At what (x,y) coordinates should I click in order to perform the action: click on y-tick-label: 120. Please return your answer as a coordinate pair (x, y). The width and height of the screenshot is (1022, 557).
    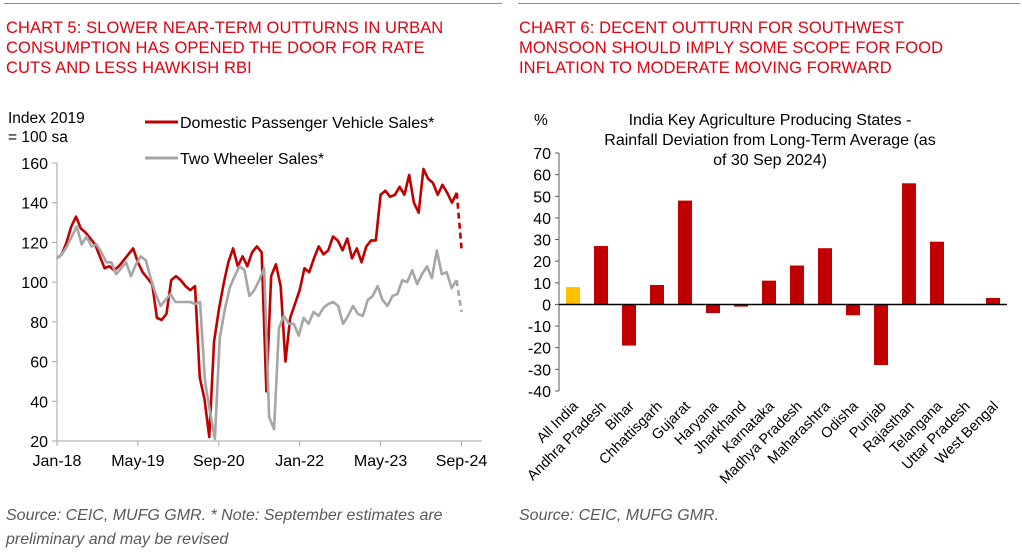
    Looking at the image, I should click on (34, 243).